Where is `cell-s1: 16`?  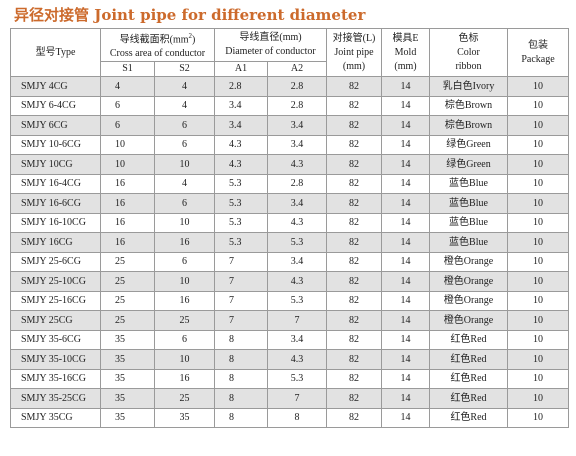 cell-s1: 16 is located at coordinates (127, 223).